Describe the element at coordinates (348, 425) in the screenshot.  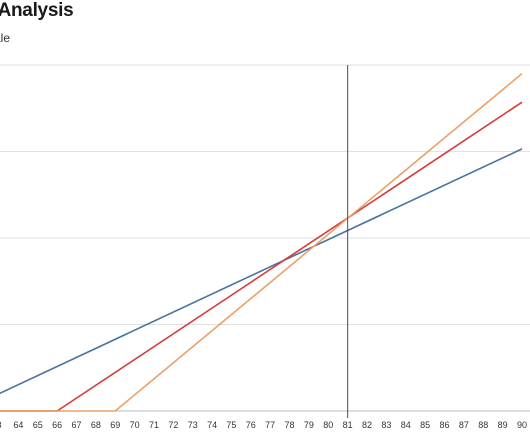
I see `x-tick-label: 81` at that location.